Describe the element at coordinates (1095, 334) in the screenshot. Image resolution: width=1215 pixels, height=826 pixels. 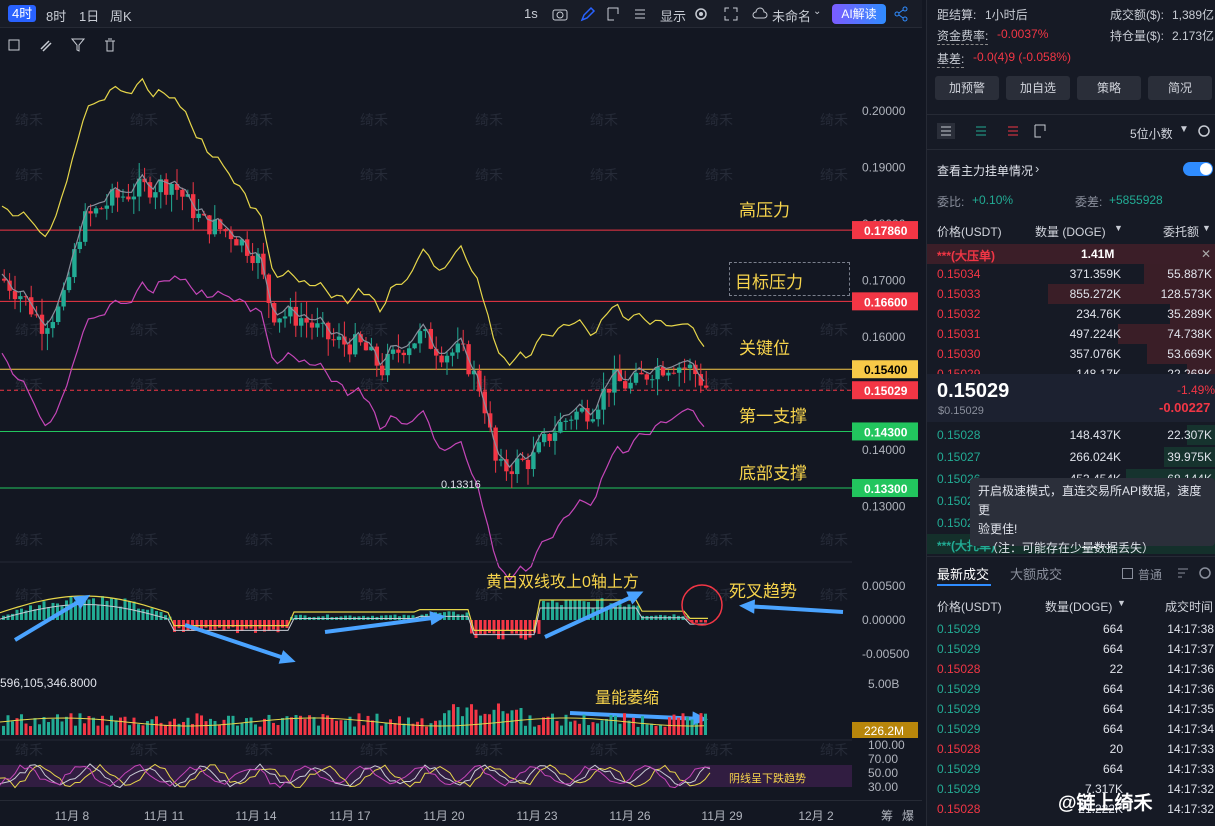
I see `ask-qty: 497.224K` at that location.